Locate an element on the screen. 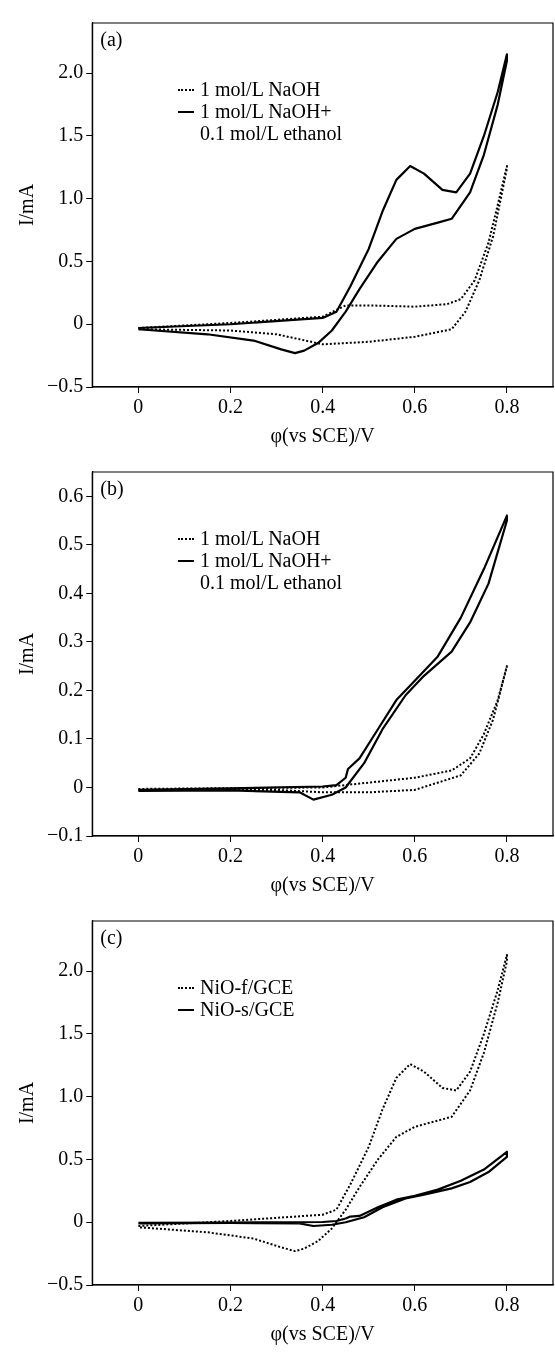 The width and height of the screenshot is (555, 1365). annotation: (a) is located at coordinates (111, 40).